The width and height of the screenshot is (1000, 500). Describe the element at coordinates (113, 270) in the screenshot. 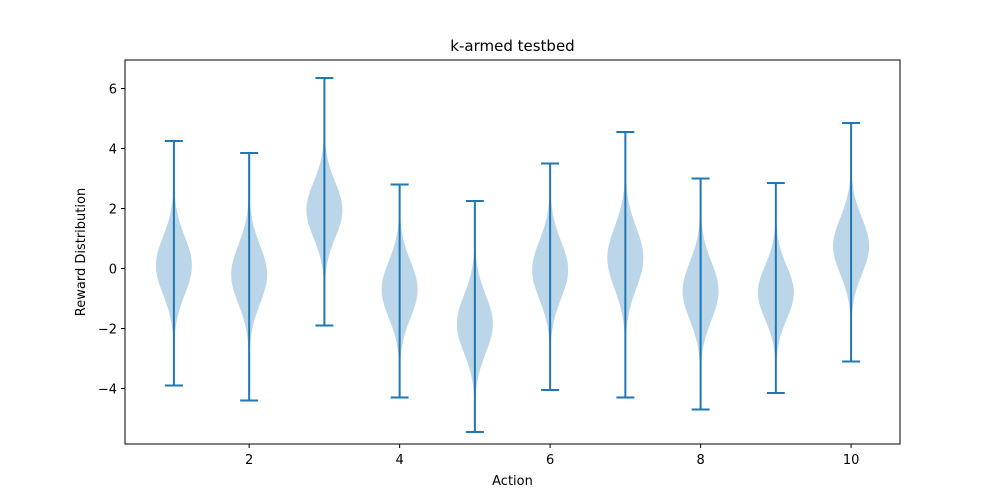

I see `y-tick-label: 0` at that location.